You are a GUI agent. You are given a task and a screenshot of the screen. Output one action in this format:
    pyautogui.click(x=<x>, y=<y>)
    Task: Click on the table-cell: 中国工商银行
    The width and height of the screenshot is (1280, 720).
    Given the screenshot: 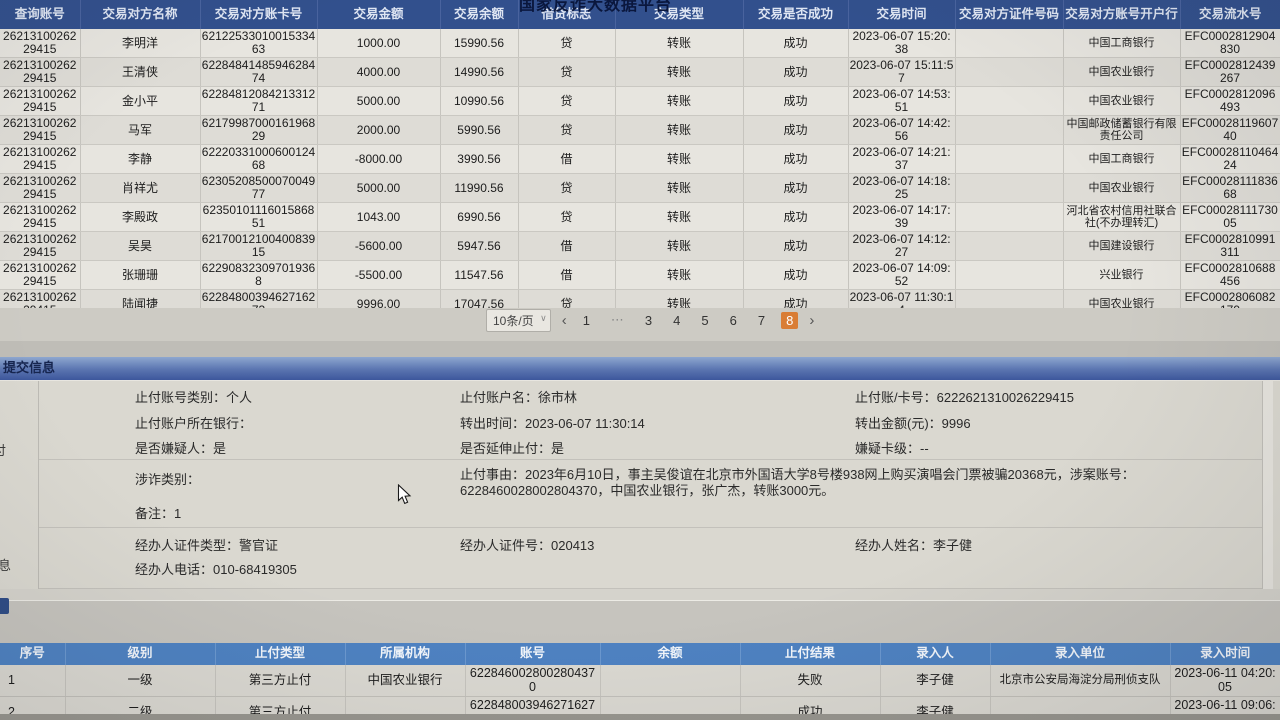 What is the action you would take?
    pyautogui.click(x=1122, y=159)
    